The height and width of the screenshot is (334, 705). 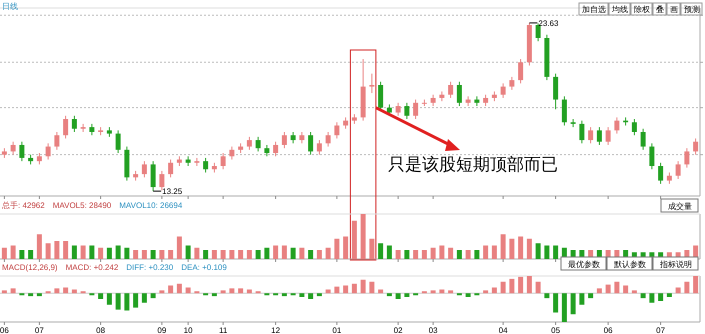 What do you see at coordinates (189, 330) in the screenshot?
I see `x-tick-label: 10` at bounding box center [189, 330].